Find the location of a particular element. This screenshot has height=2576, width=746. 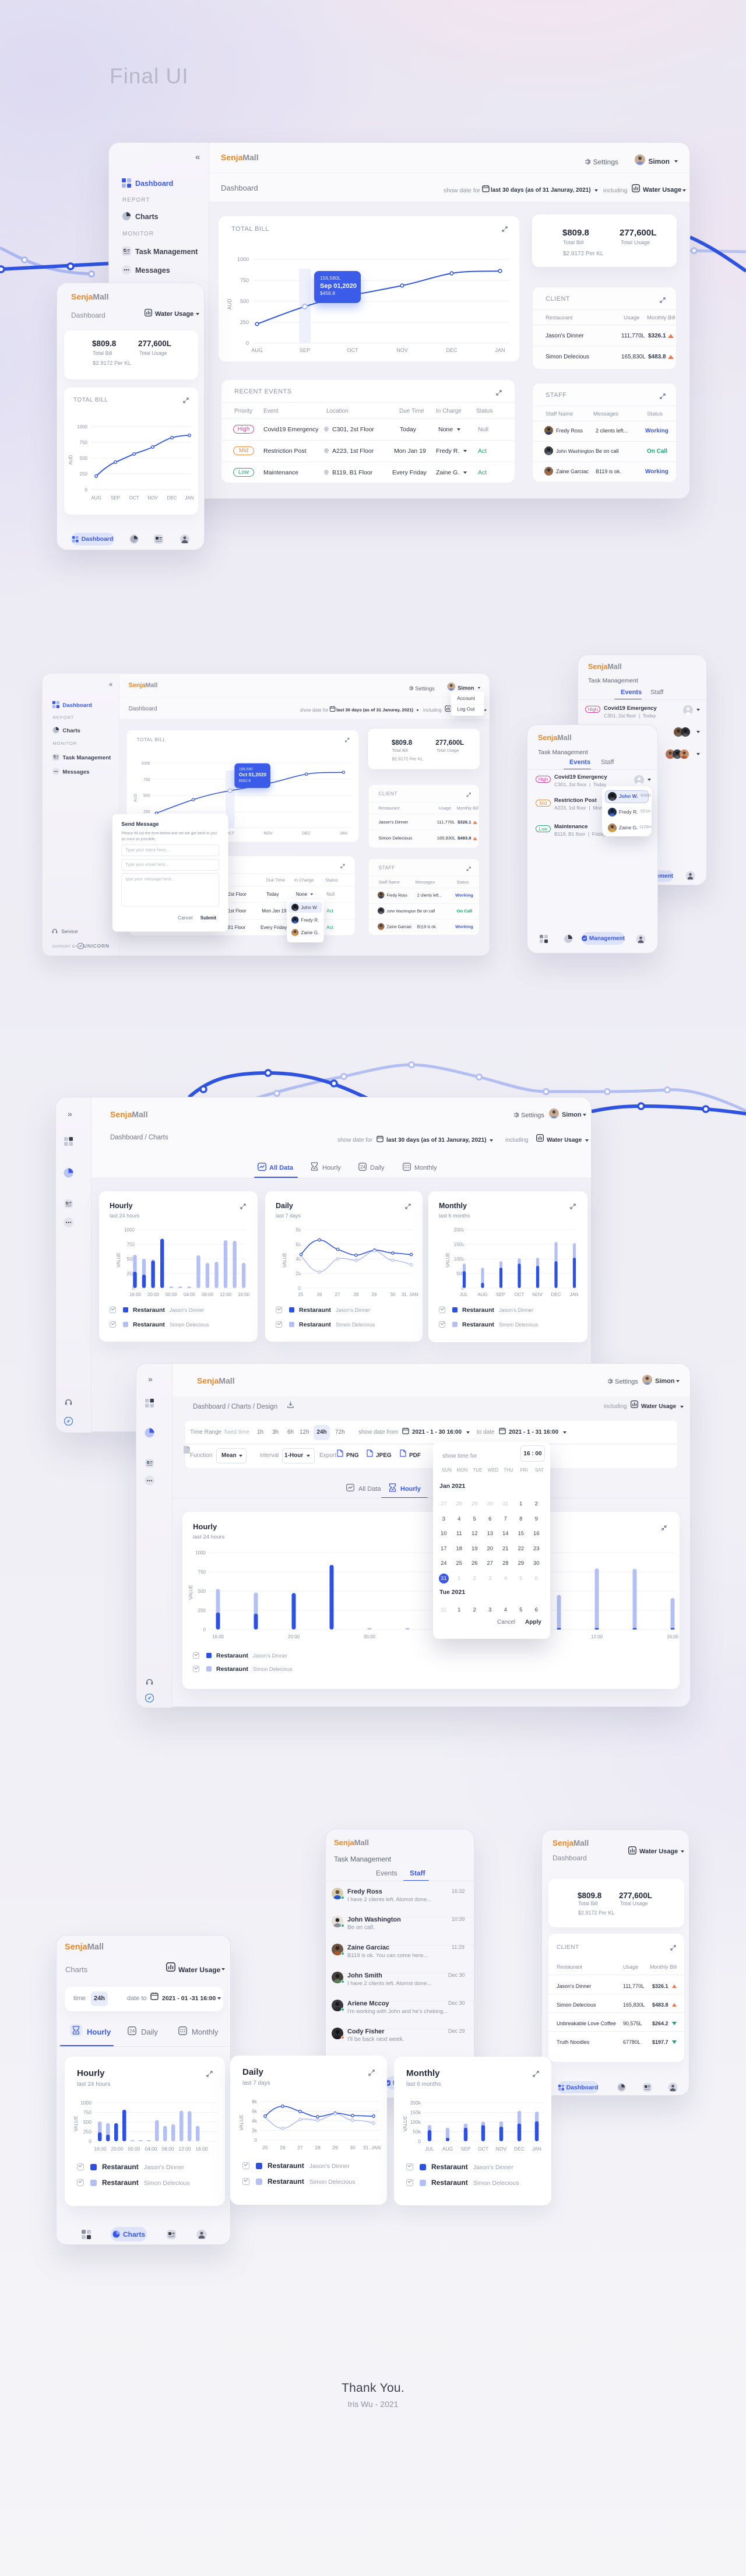

svg-text: 4k is located at coordinates (255, 2121).